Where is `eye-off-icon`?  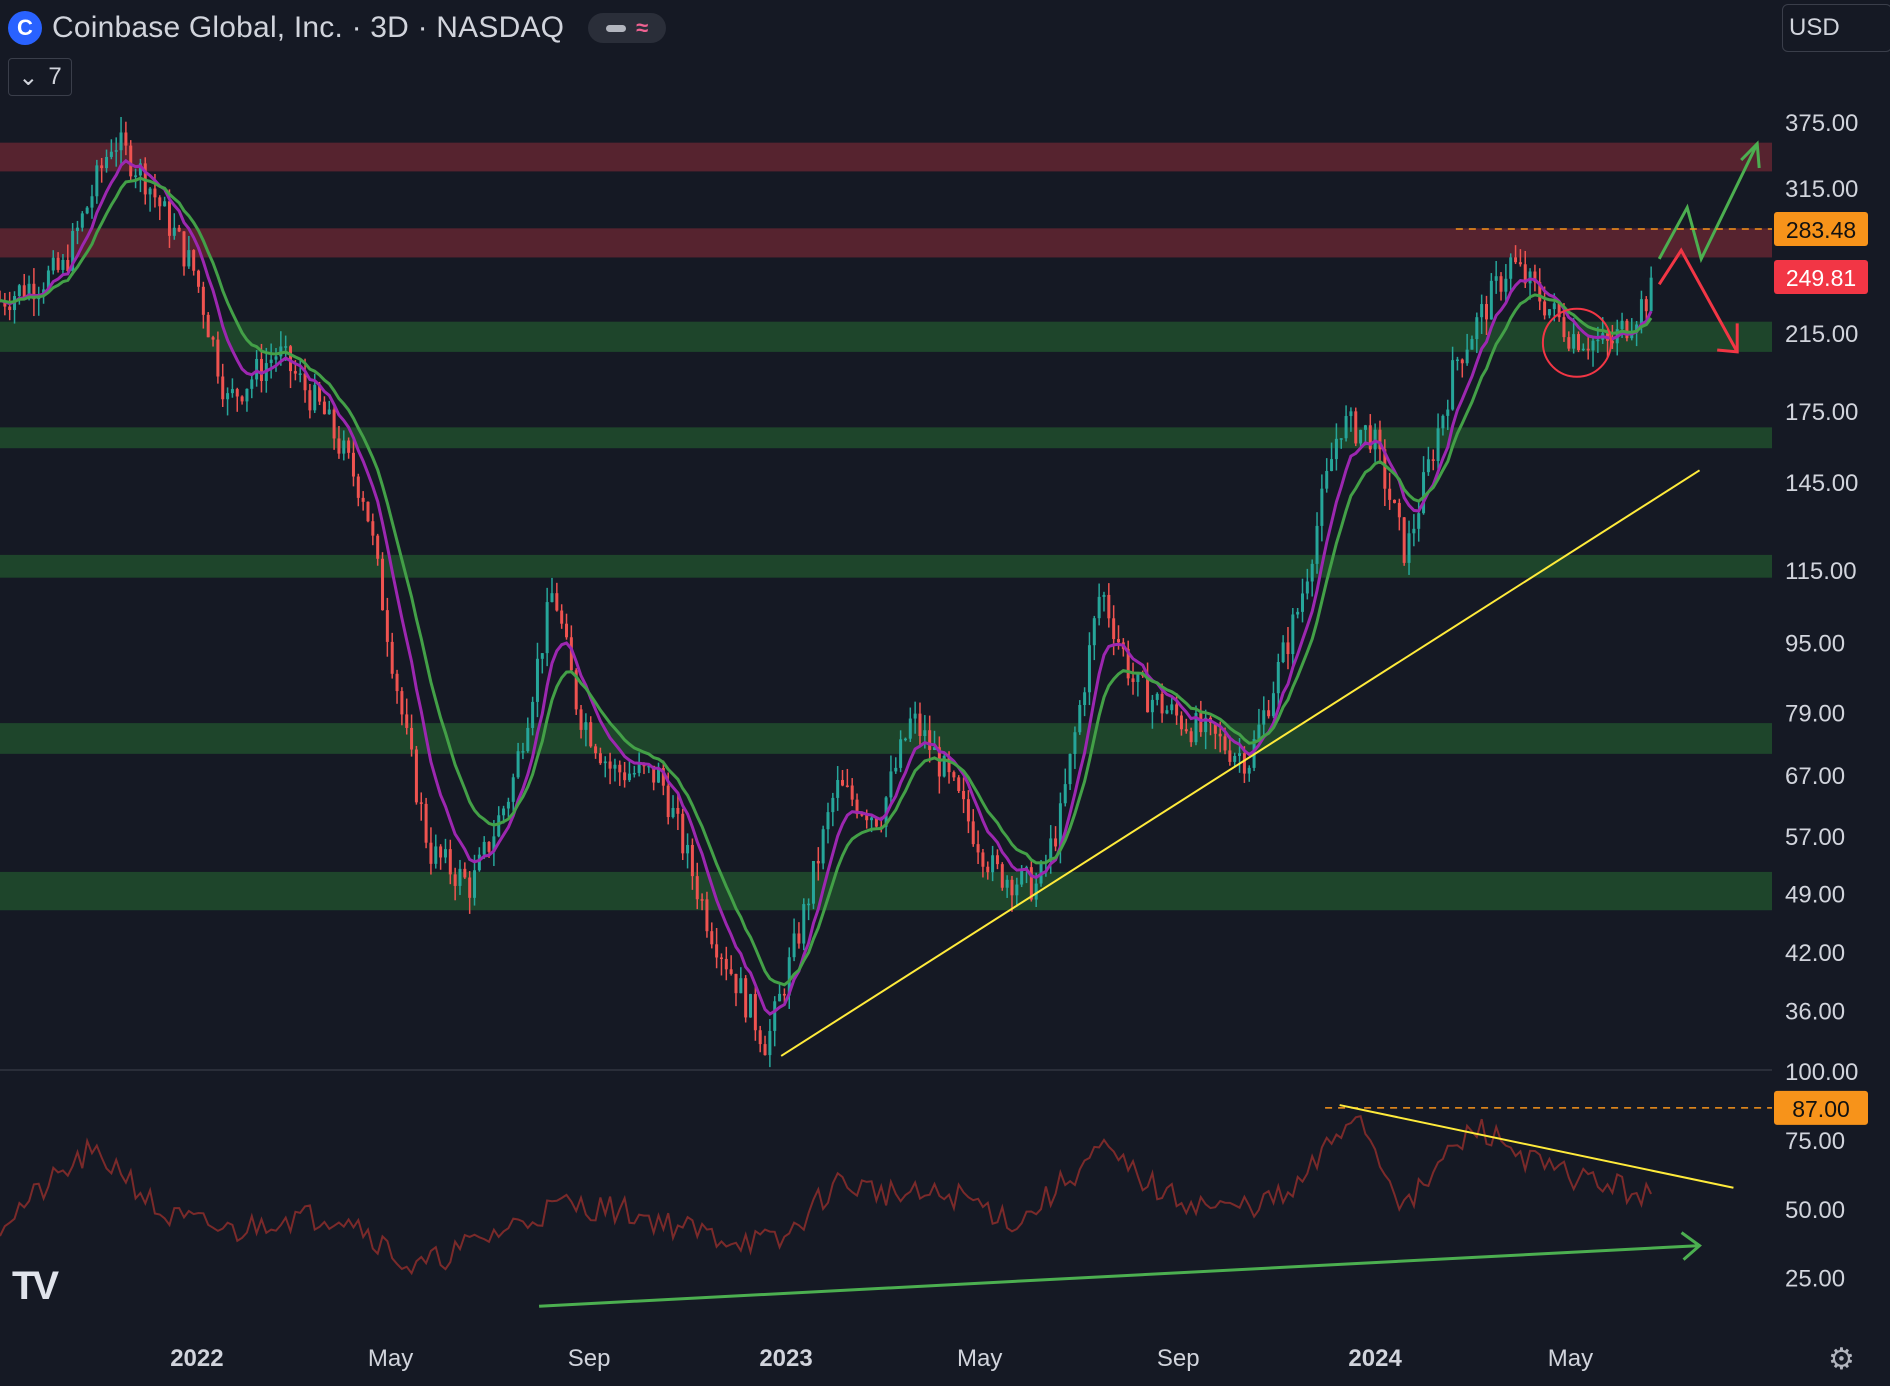 eye-off-icon is located at coordinates (616, 28).